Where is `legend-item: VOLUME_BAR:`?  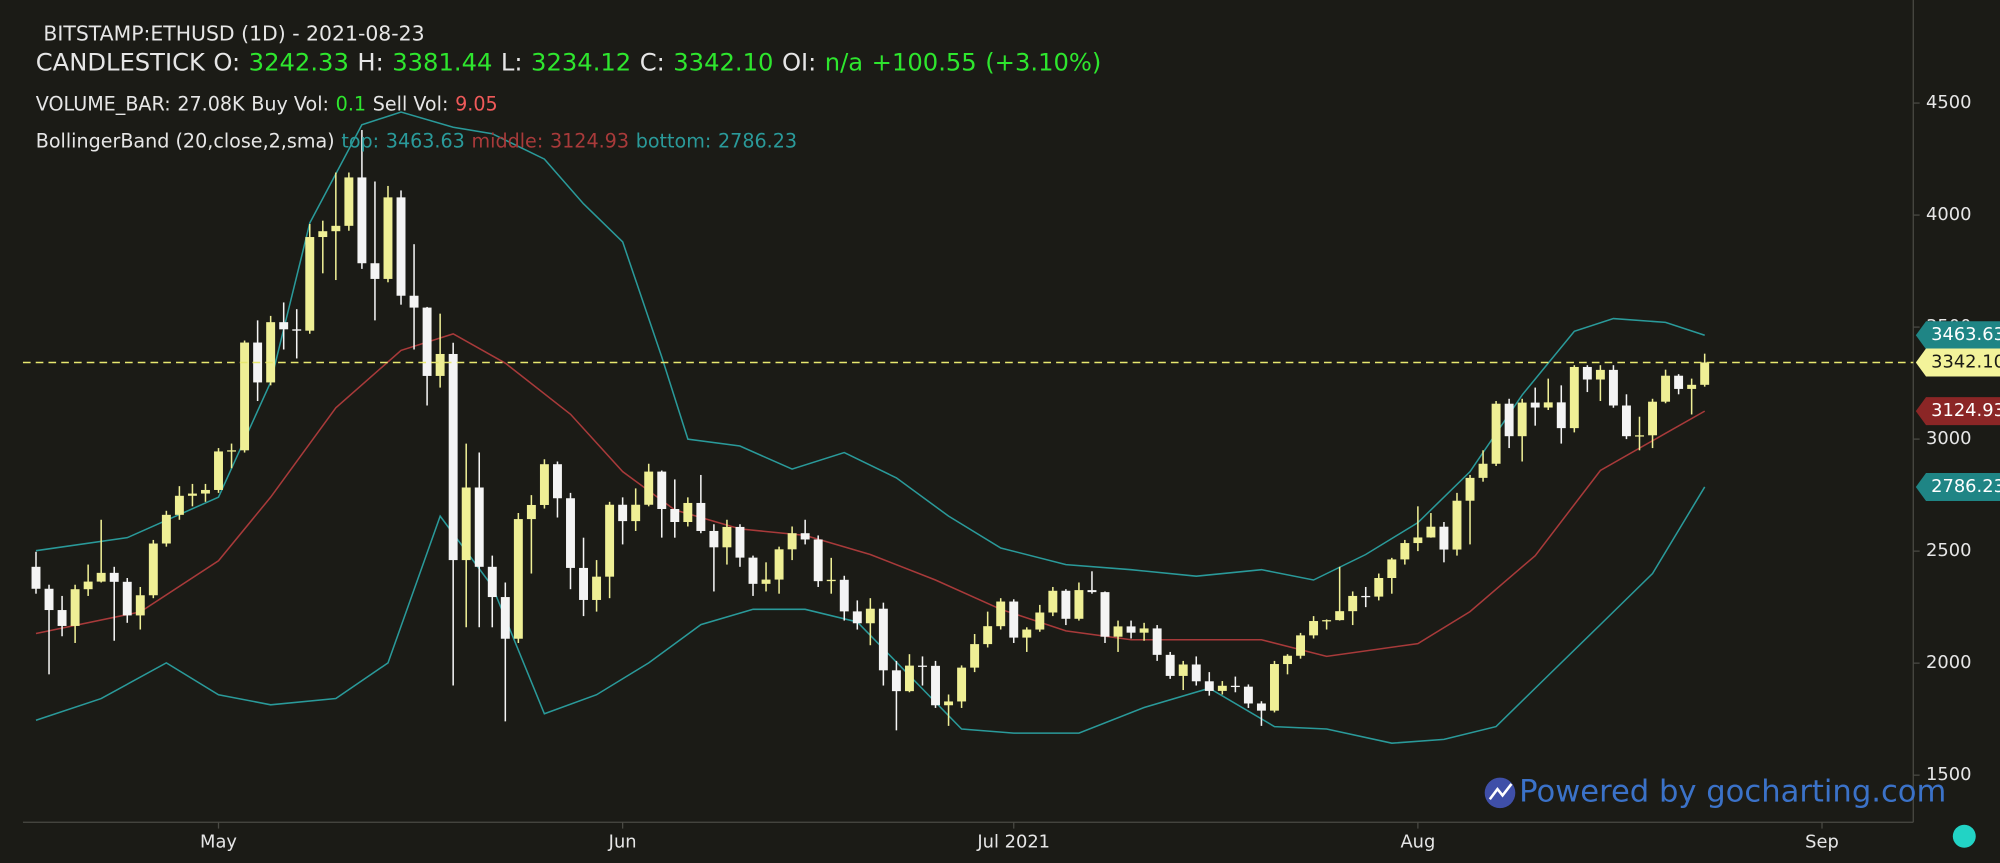 legend-item: VOLUME_BAR: is located at coordinates (103, 103).